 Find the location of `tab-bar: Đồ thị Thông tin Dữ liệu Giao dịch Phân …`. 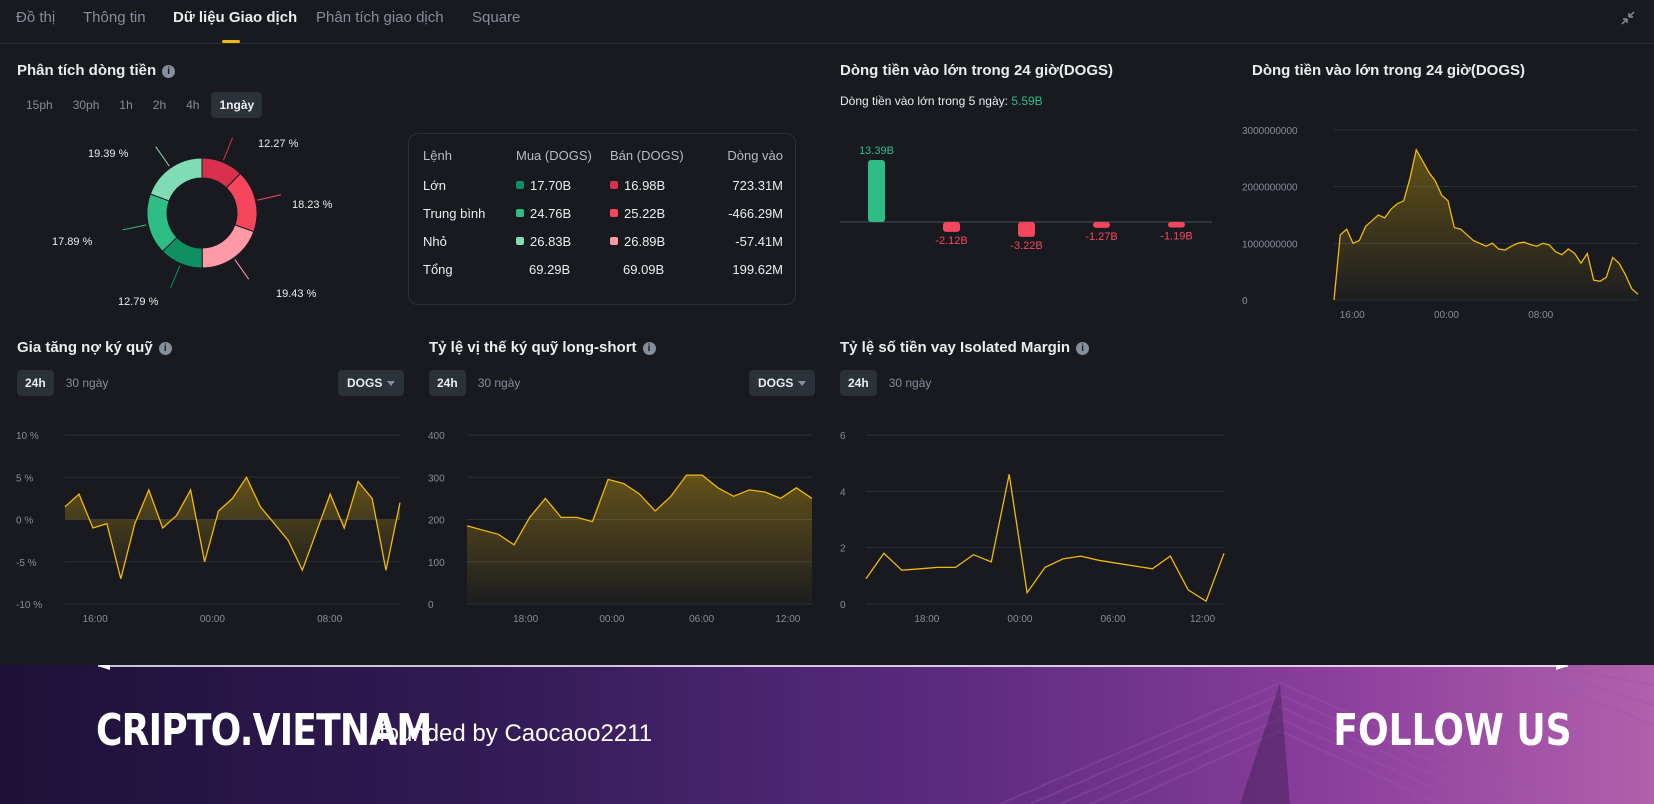

tab-bar: Đồ thị Thông tin Dữ liệu Giao dịch Phân … is located at coordinates (827, 22).